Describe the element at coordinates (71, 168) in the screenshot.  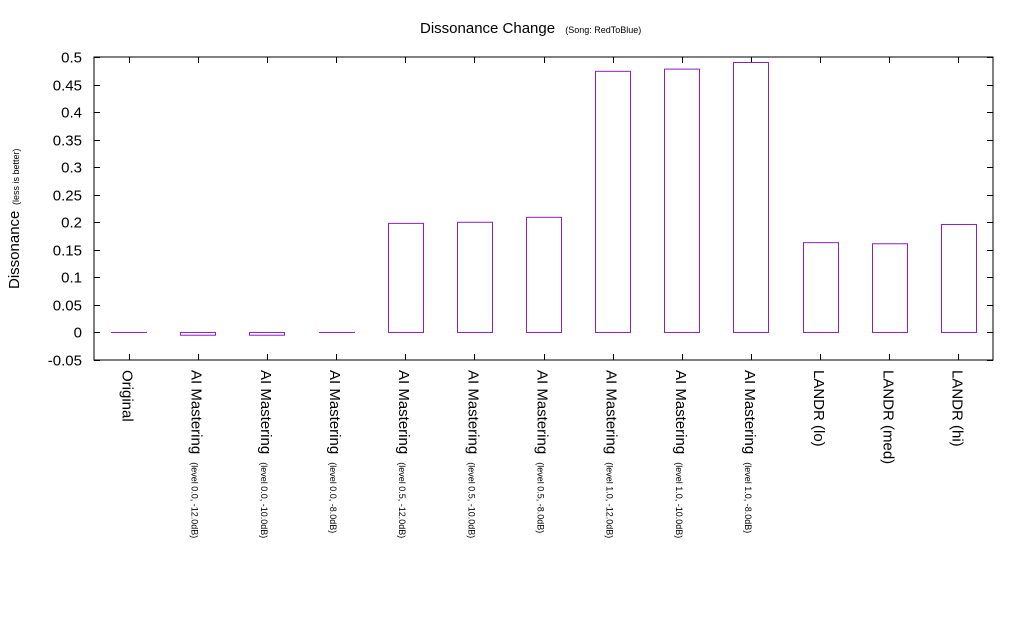
I see `y-tick-label: 0.3` at that location.